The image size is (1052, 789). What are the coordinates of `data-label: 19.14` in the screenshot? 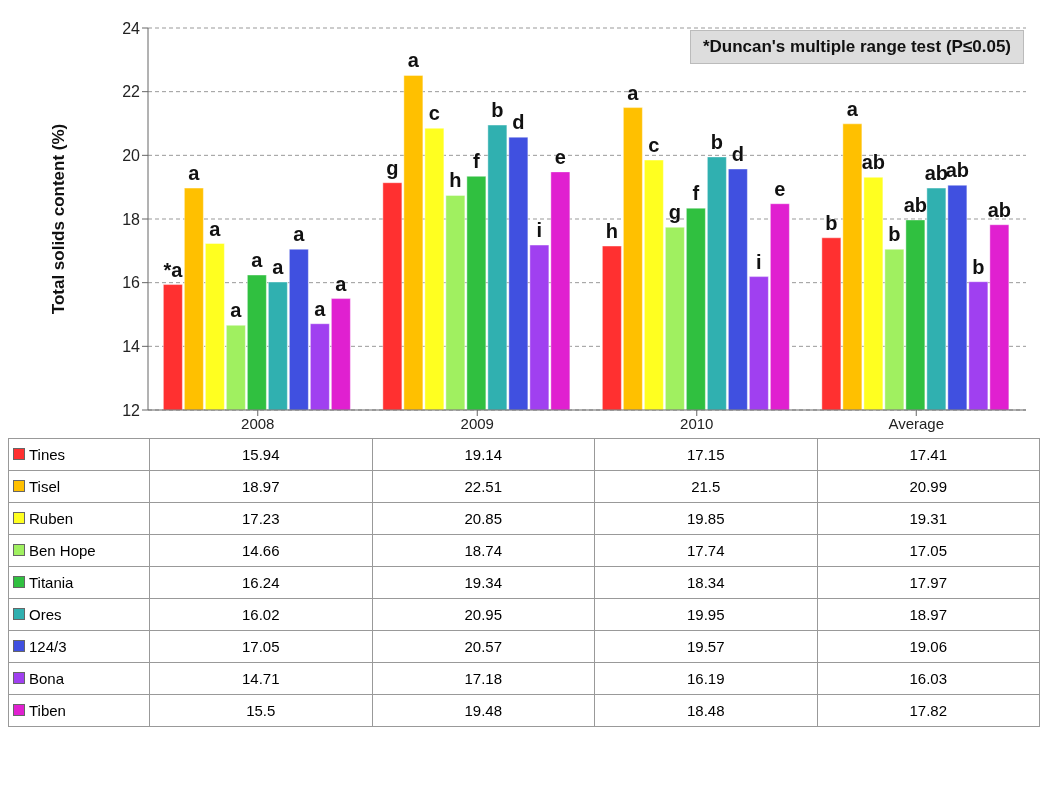 It's located at (483, 454).